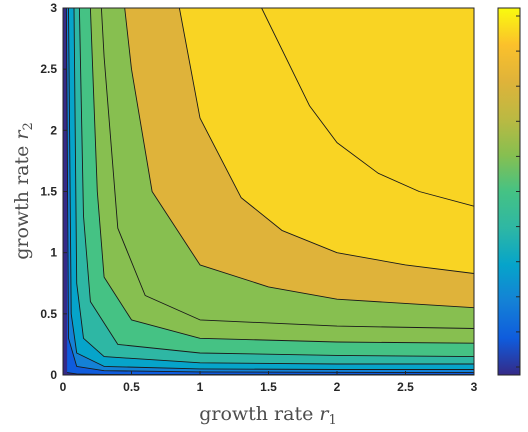 The height and width of the screenshot is (432, 528). Describe the element at coordinates (200, 387) in the screenshot. I see `x-tick-label: 1` at that location.